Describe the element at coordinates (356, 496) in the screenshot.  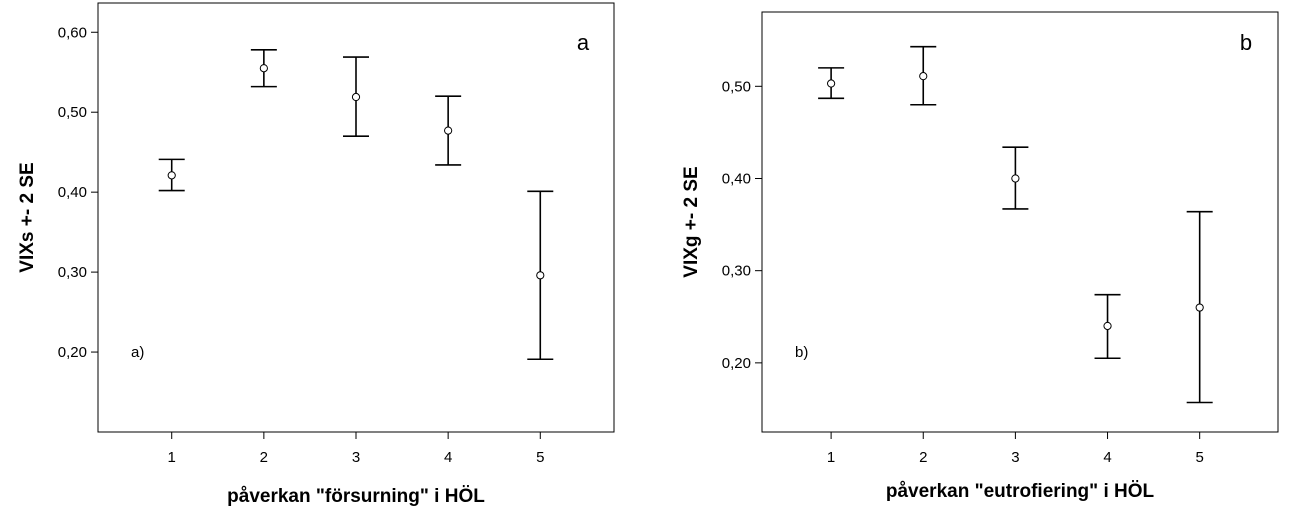
I see `x-axis-title: påverkan "försurning" i HÖL` at that location.